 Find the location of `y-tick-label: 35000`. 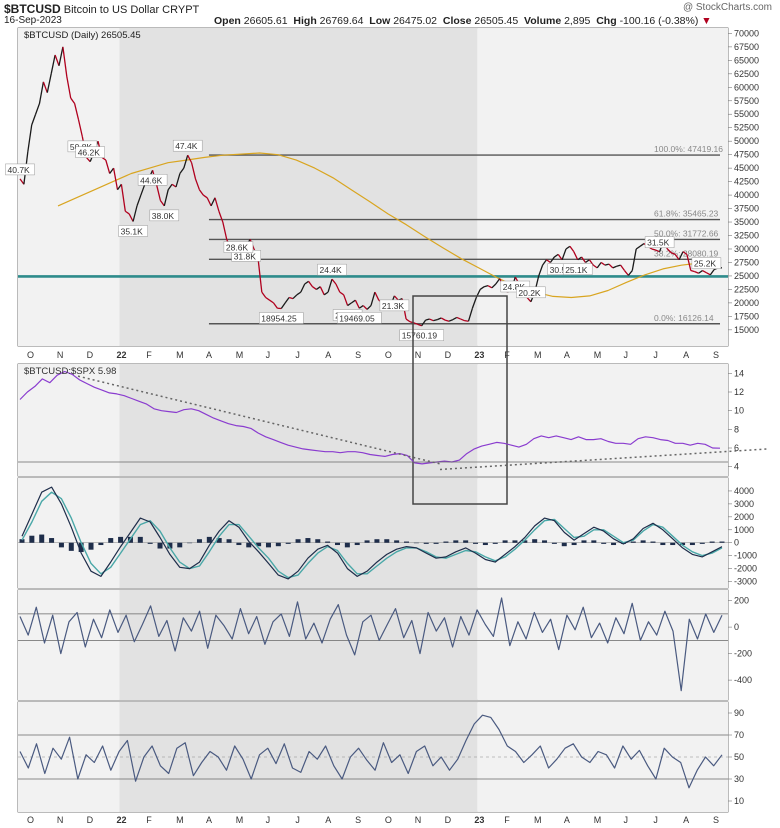

y-tick-label: 35000 is located at coordinates (746, 222).